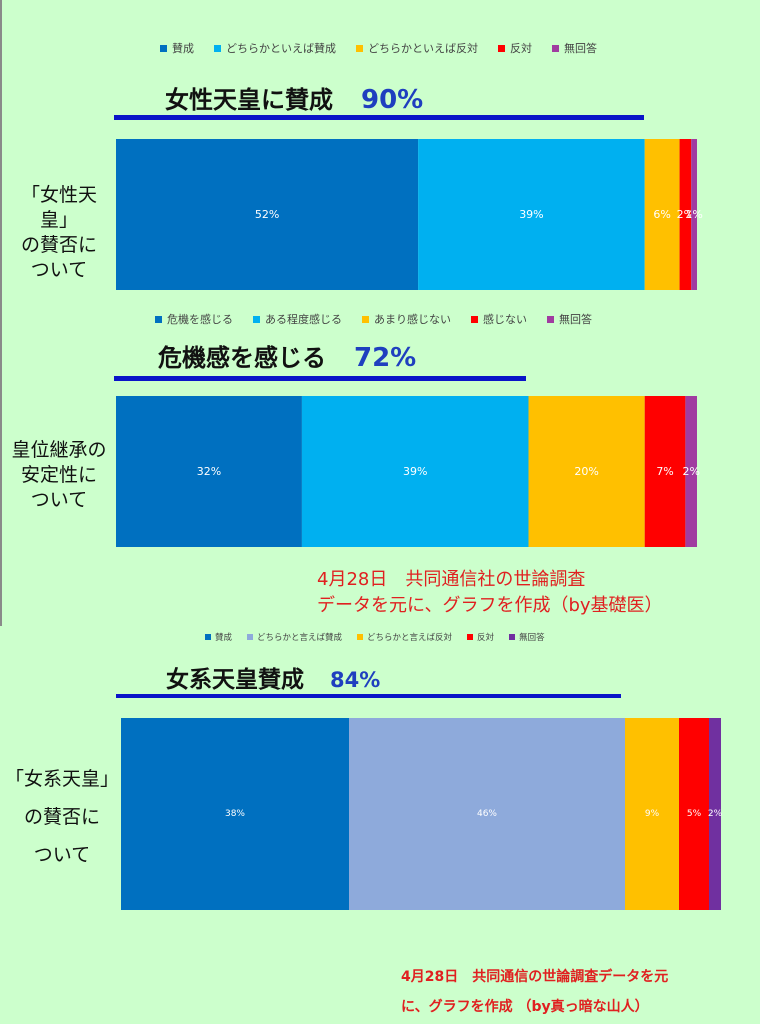 The image size is (760, 1024). What do you see at coordinates (242, 358) in the screenshot?
I see `chart2-title: 危機感を感じる` at bounding box center [242, 358].